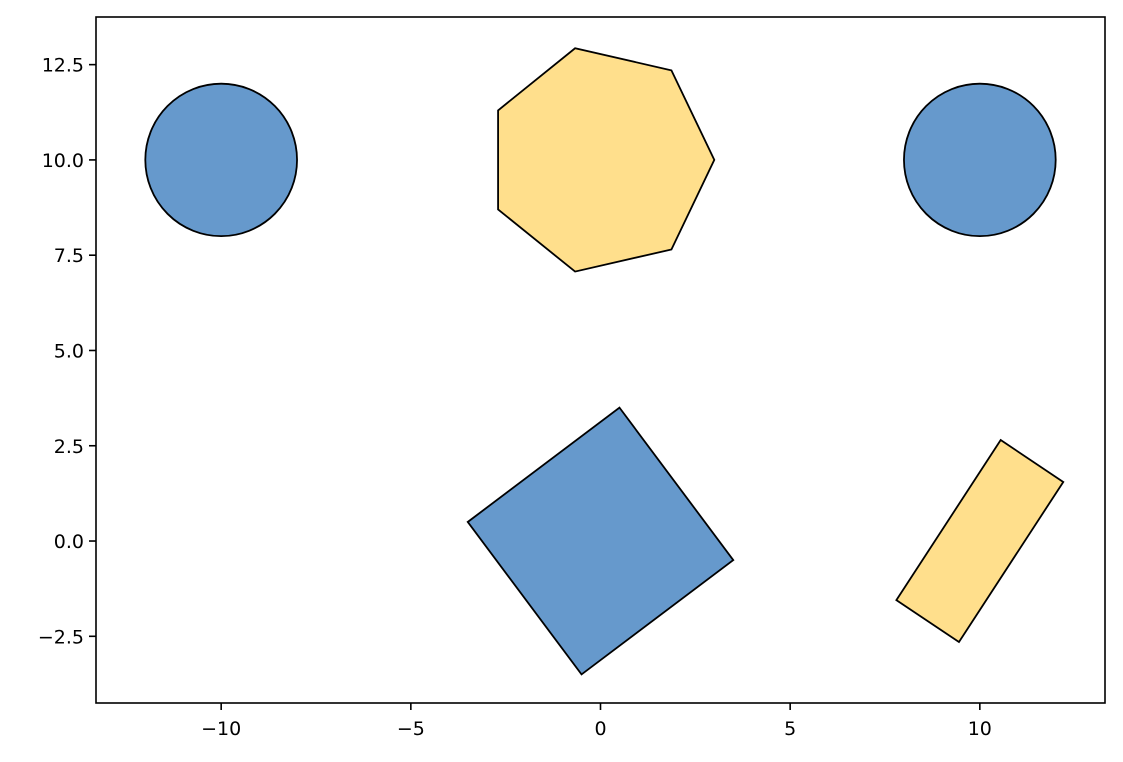  I want to click on shape-heptagon, so click(606, 160).